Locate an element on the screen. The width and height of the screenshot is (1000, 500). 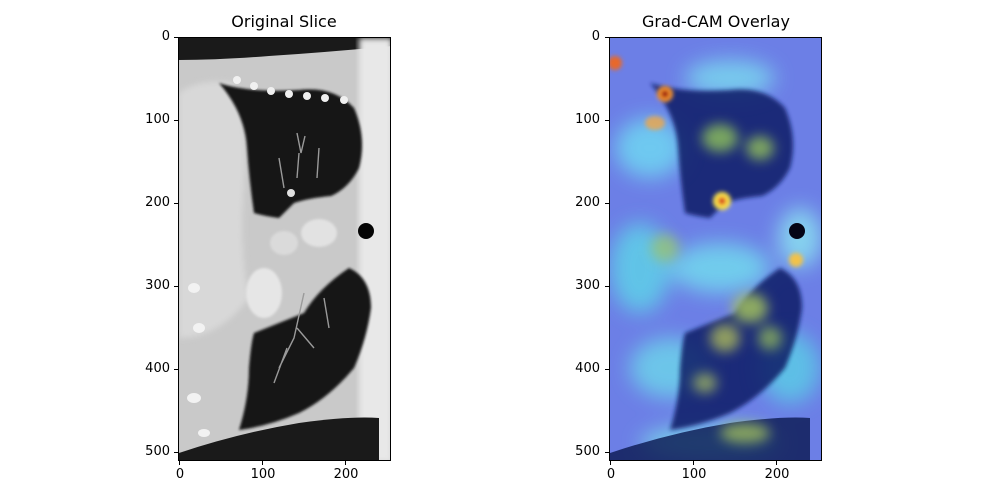
left-panel-title: Original Slice is located at coordinates (284, 21).